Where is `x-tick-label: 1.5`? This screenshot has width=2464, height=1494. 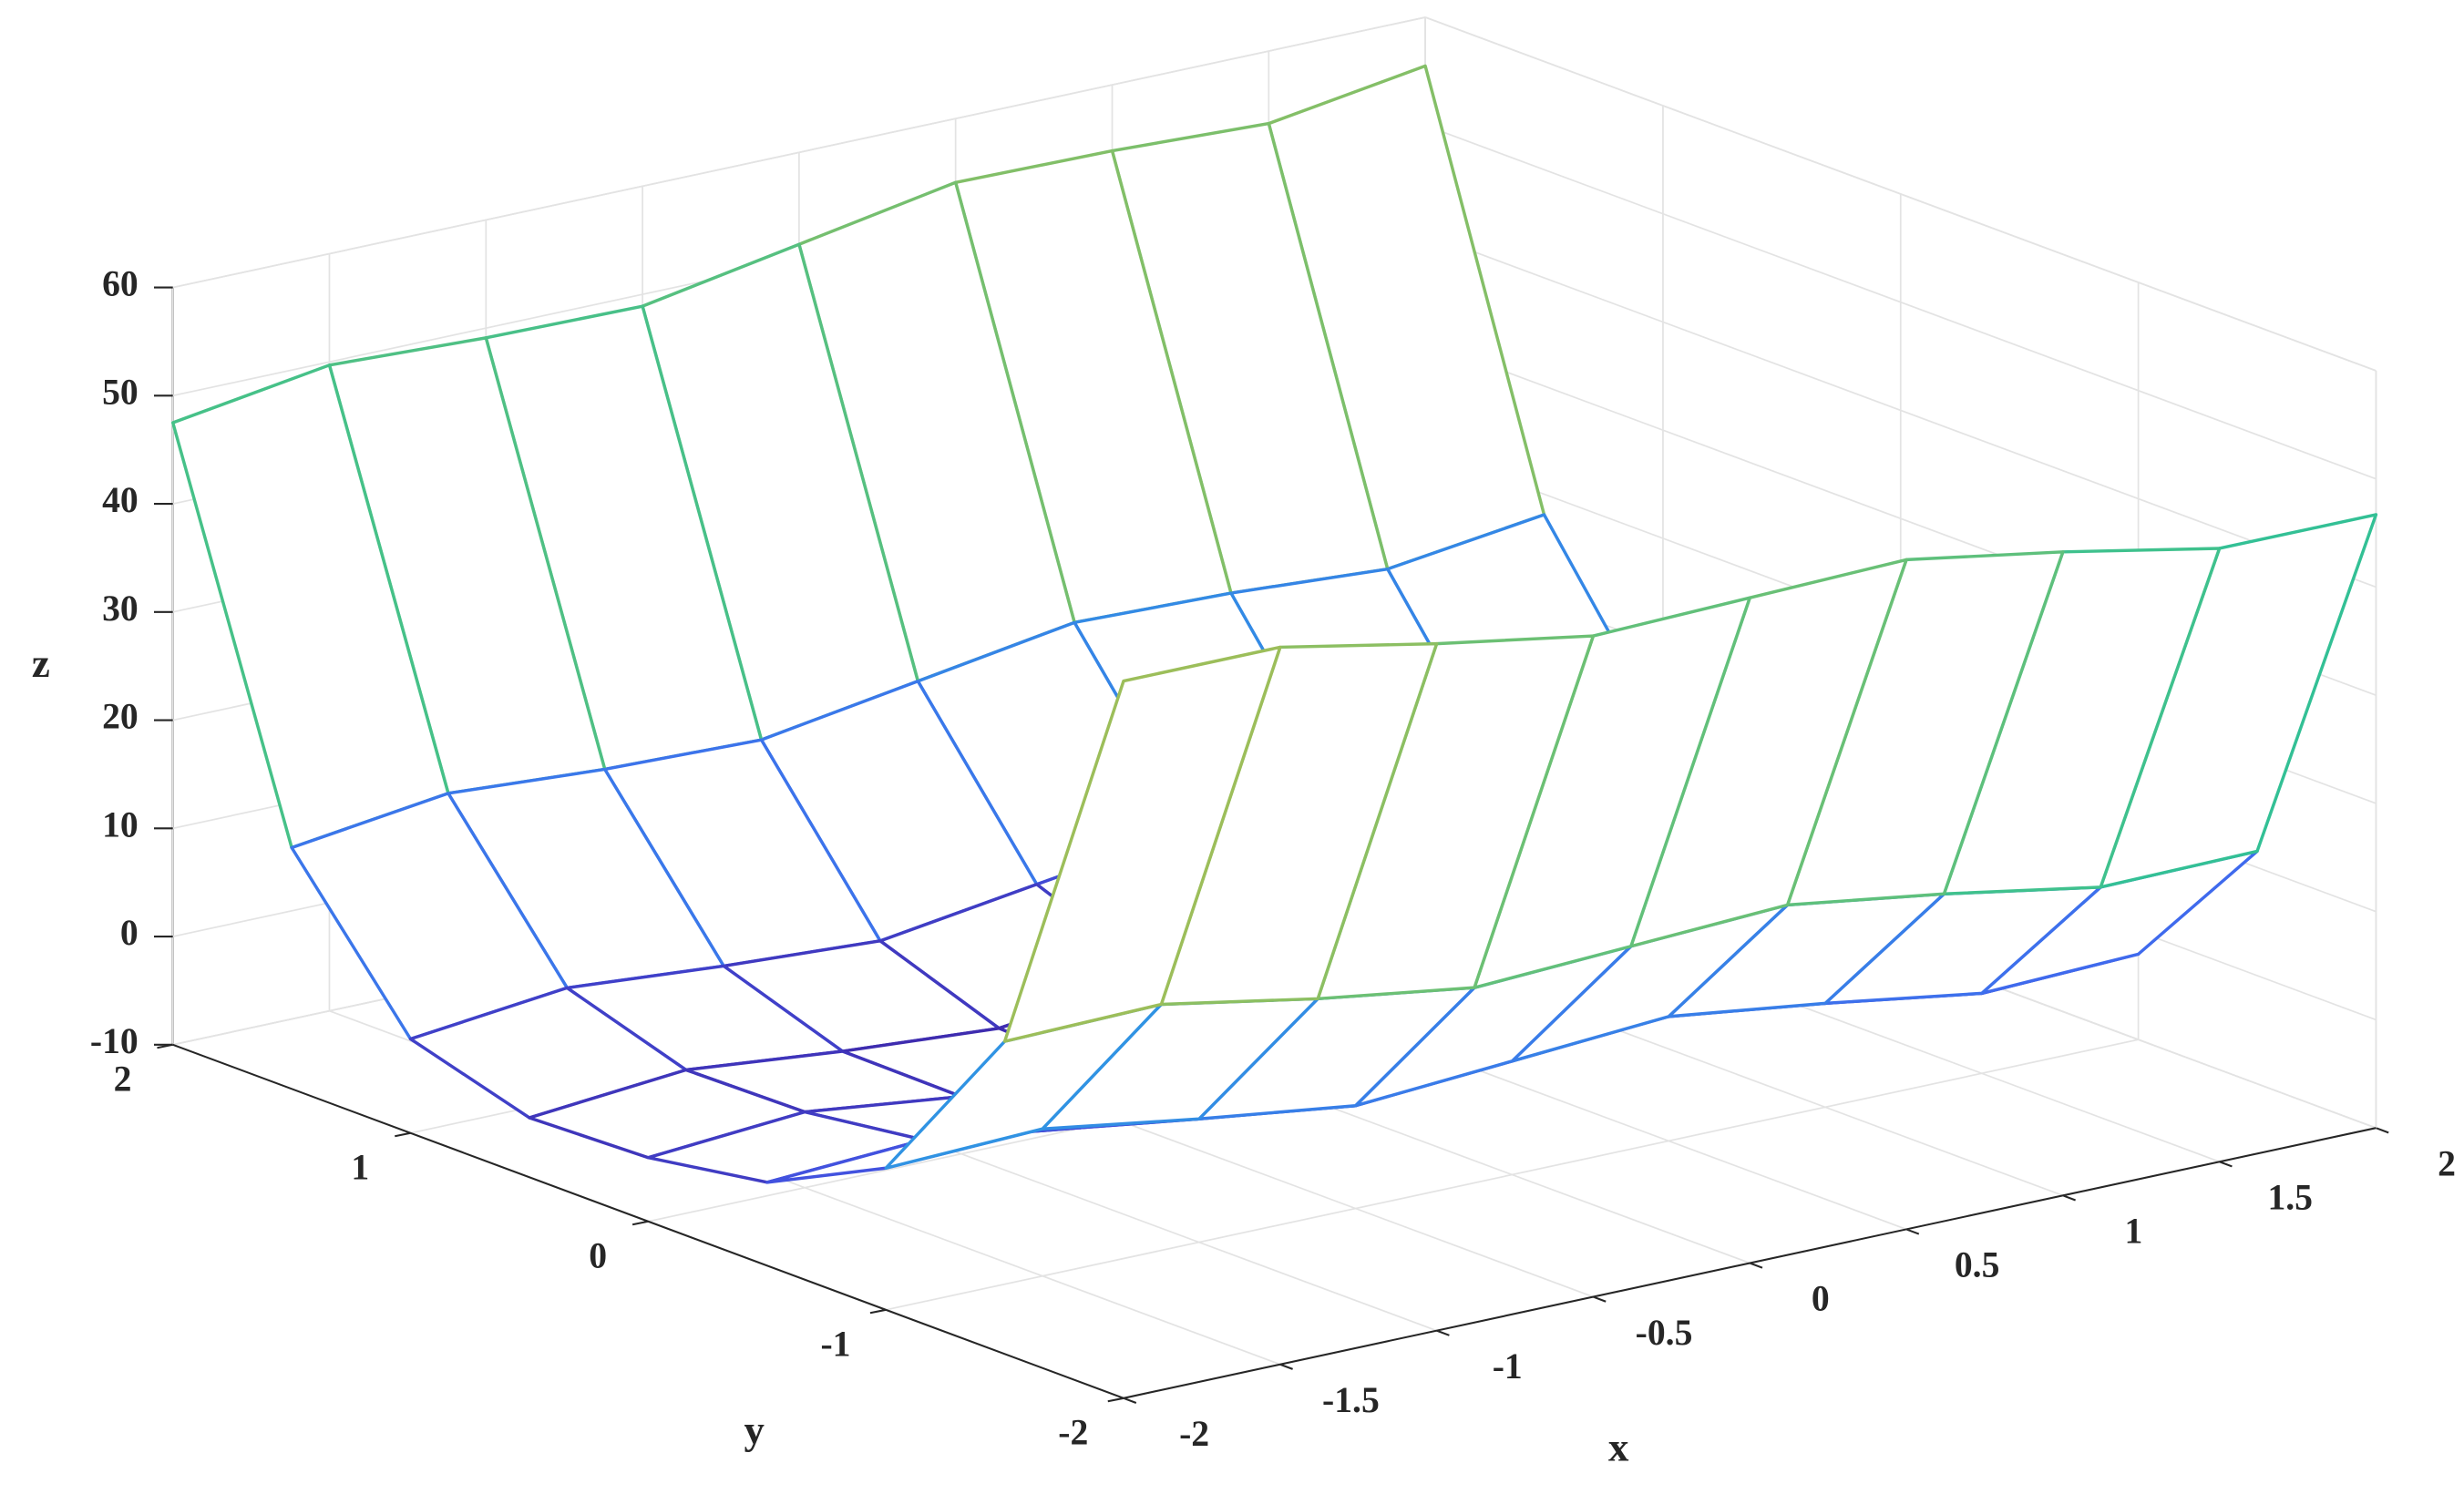
x-tick-label: 1.5 is located at coordinates (2290, 1197).